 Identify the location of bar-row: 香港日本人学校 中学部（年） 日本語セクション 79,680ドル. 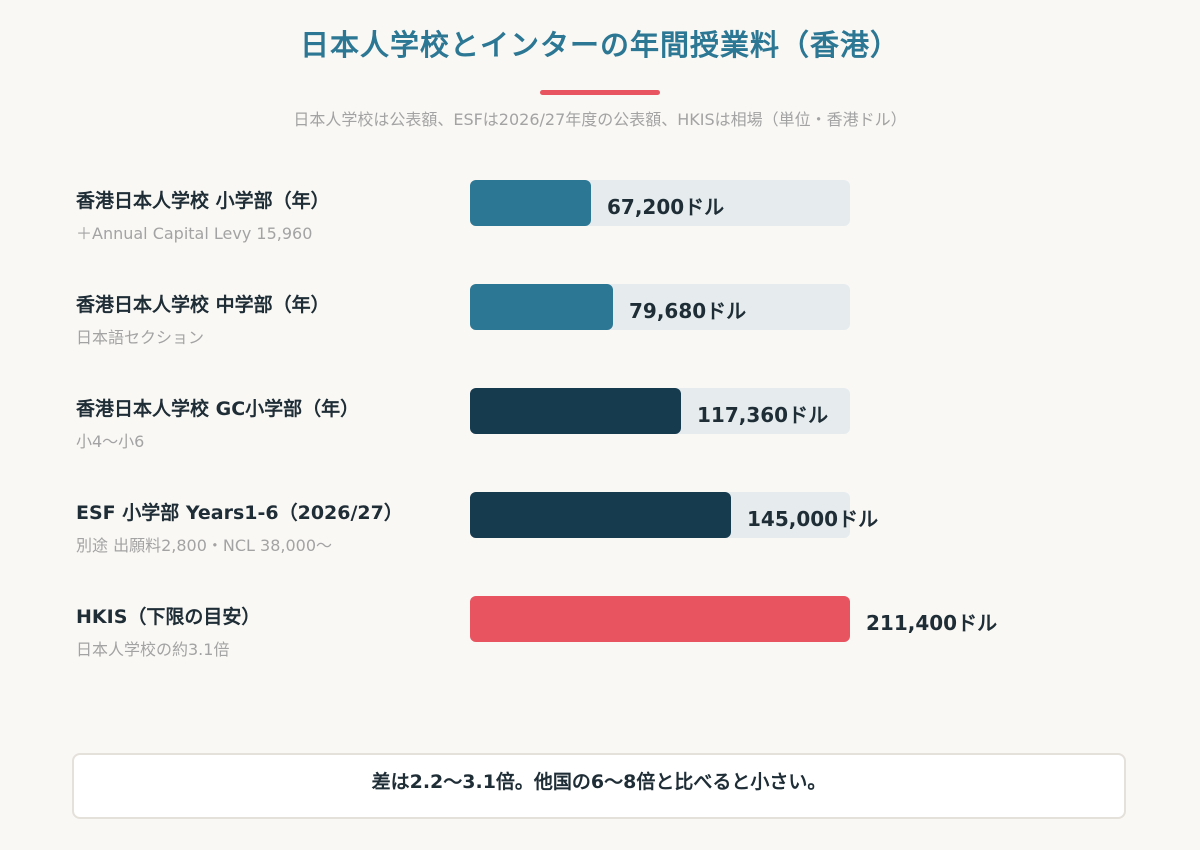
(600, 324).